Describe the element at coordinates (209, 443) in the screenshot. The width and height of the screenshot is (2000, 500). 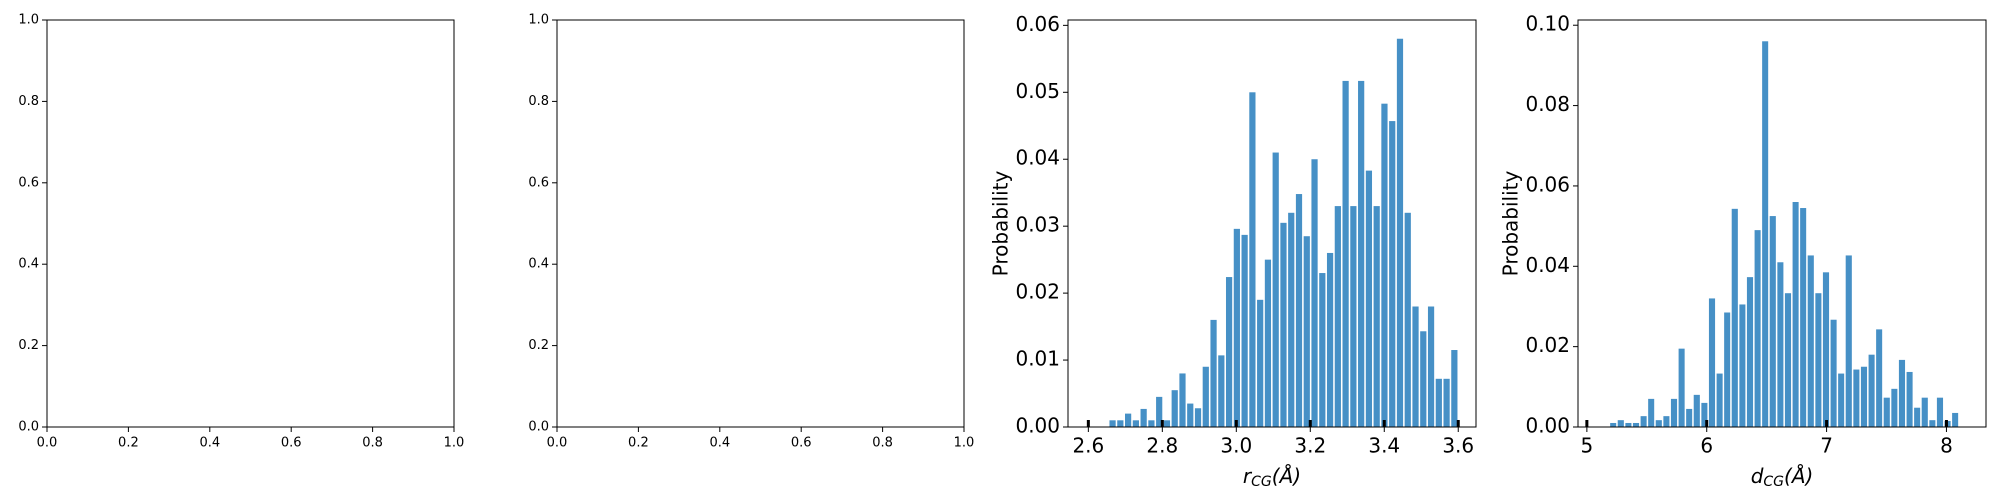
I see `x-tick-label: 0.4` at that location.